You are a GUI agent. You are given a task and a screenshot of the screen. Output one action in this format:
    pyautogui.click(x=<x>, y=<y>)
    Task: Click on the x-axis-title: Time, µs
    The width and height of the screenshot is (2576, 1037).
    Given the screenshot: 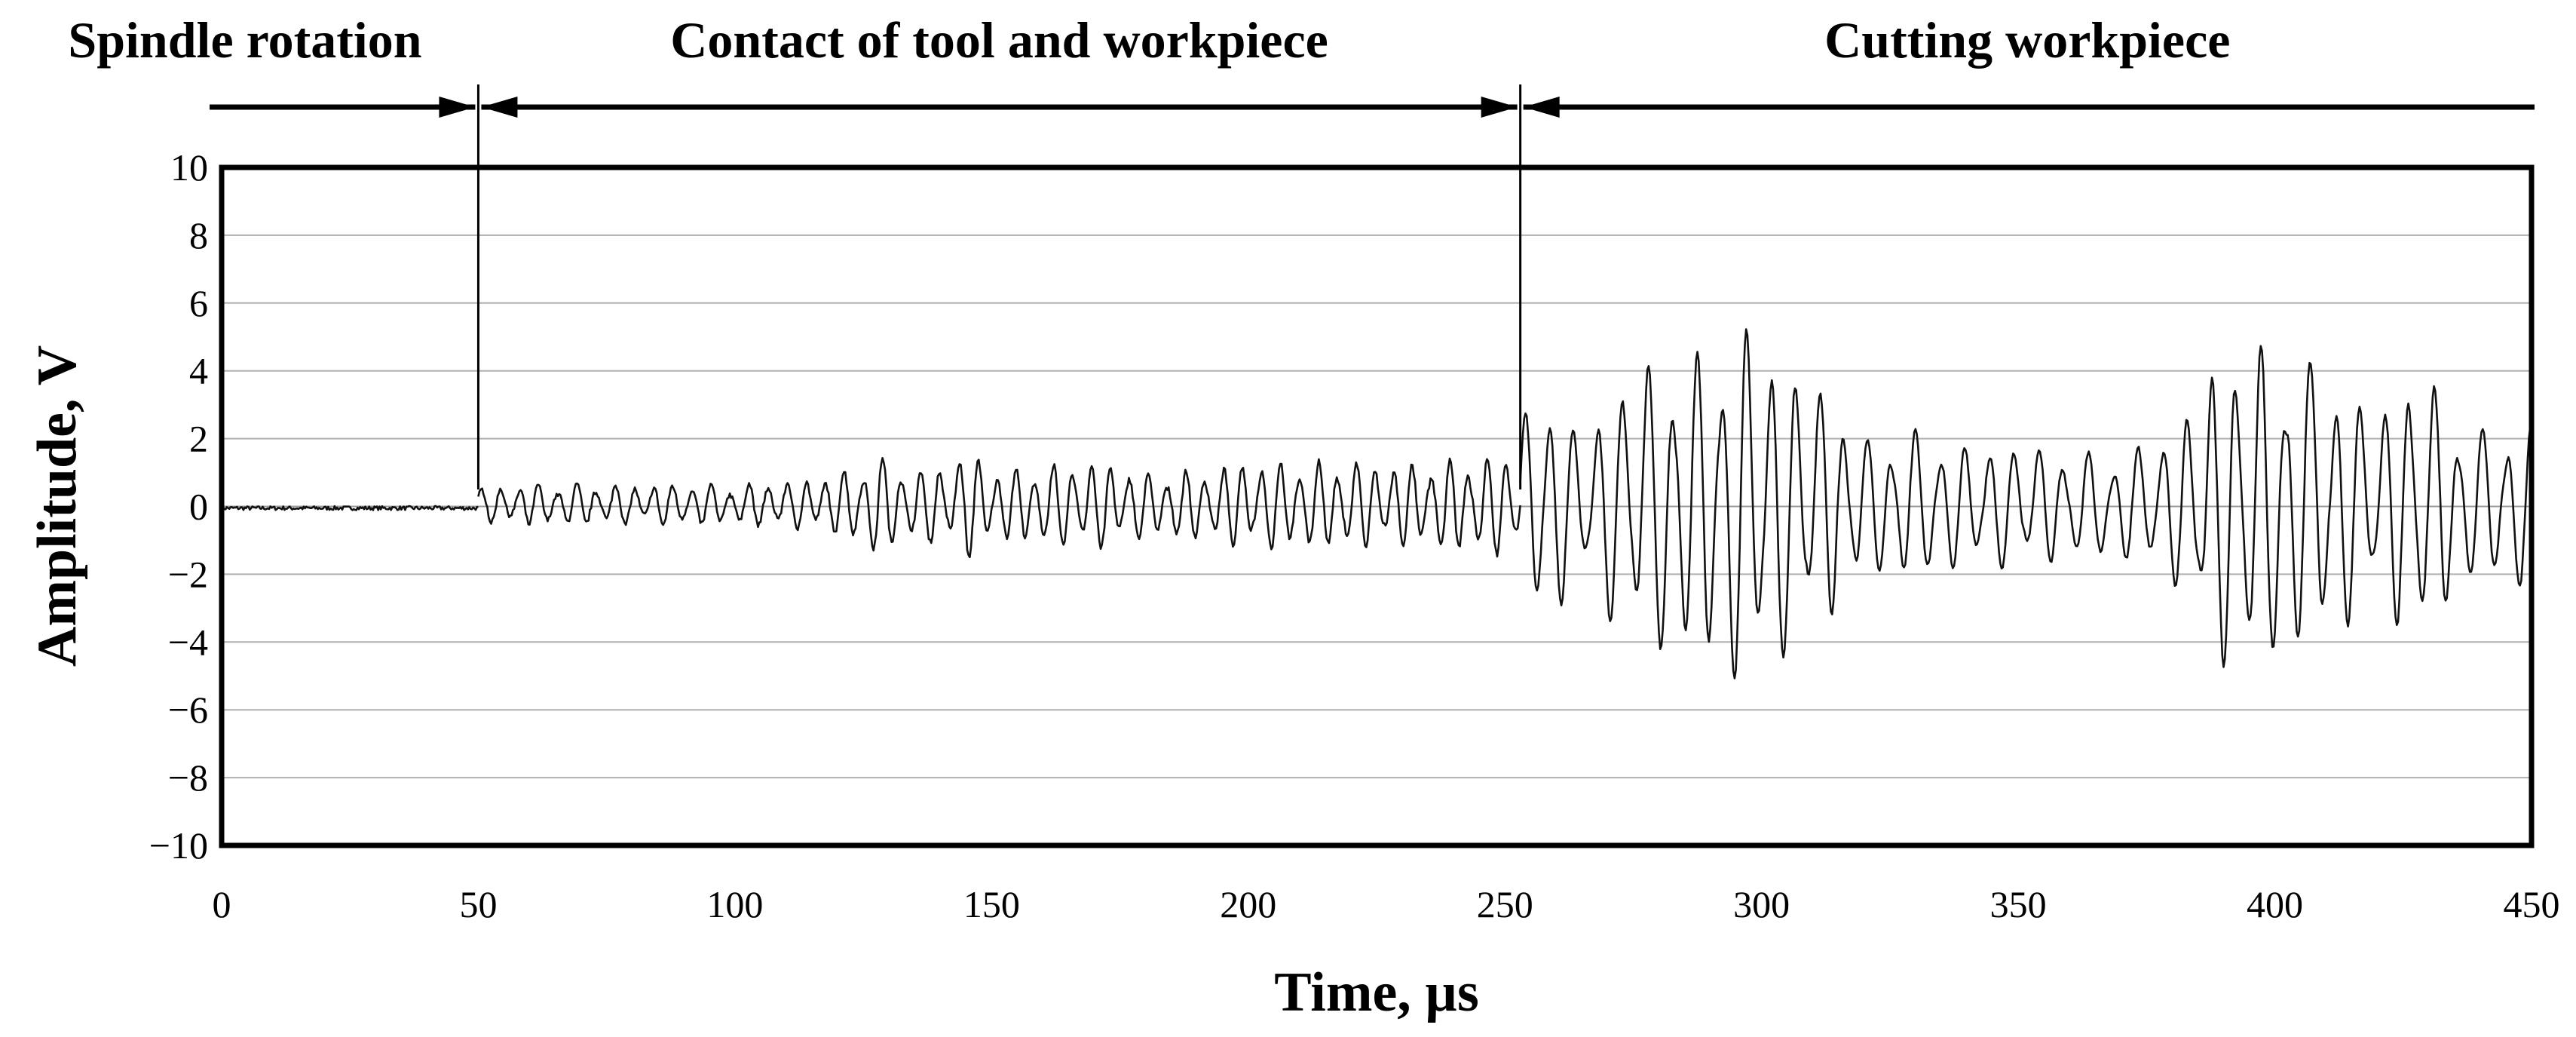 What is the action you would take?
    pyautogui.click(x=1376, y=993)
    